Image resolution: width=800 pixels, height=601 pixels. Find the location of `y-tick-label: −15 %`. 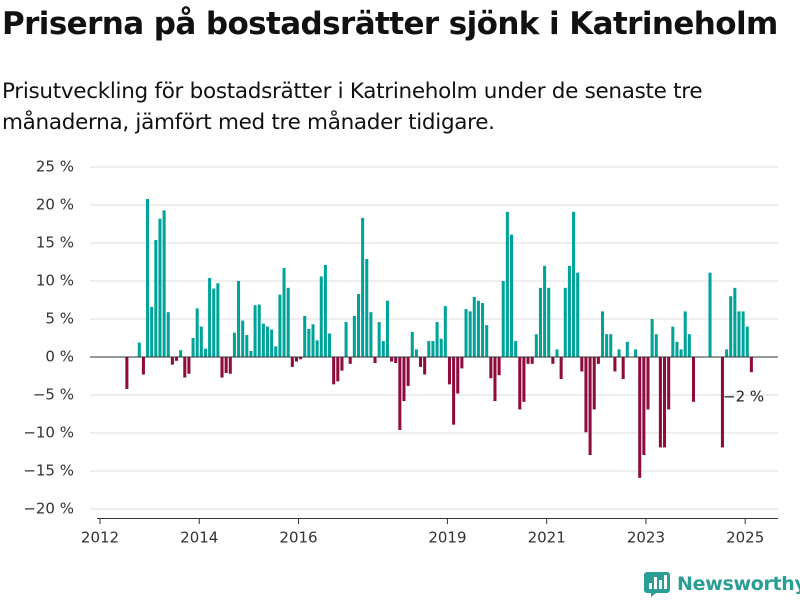

y-tick-label: −15 % is located at coordinates (48, 471).